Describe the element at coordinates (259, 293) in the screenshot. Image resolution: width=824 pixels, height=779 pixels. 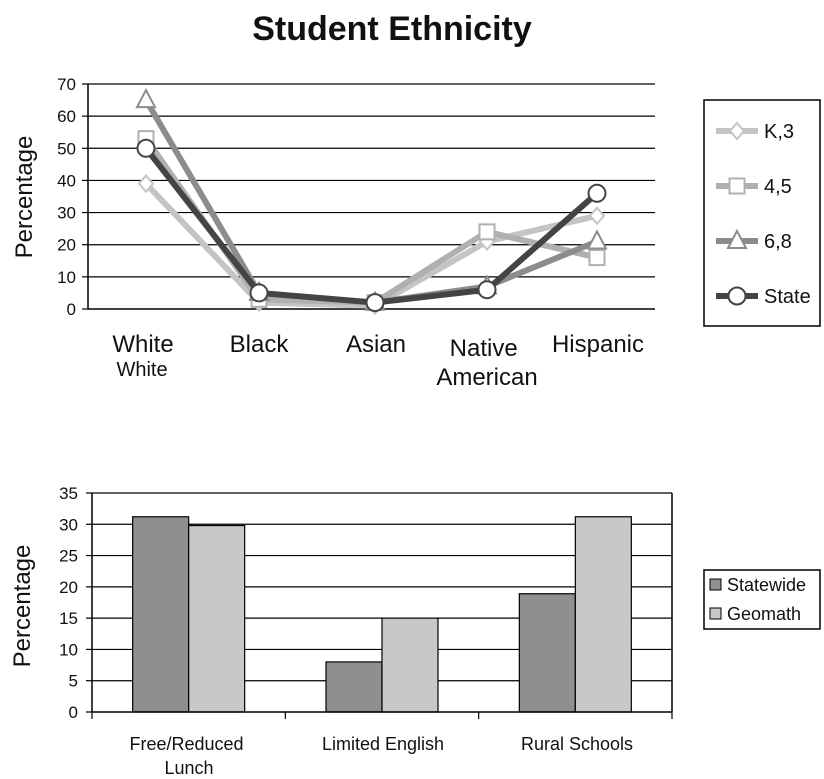
I see `data-point-state-black` at that location.